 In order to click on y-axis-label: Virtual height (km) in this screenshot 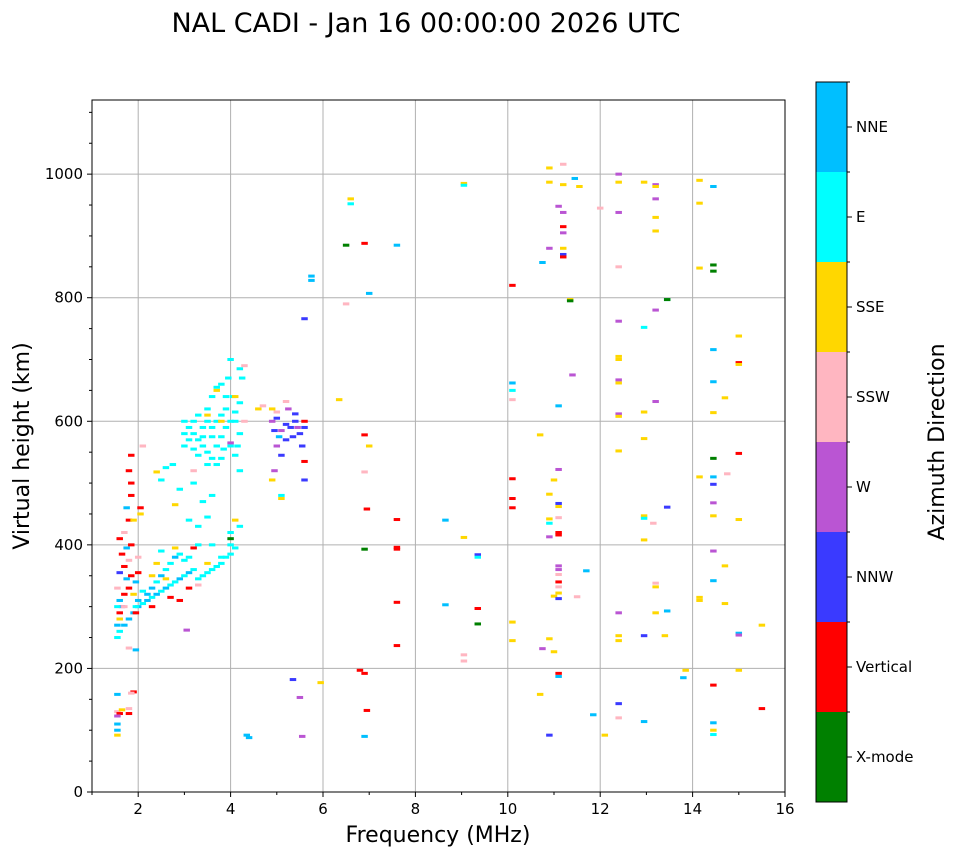, I will do `click(22, 445)`.